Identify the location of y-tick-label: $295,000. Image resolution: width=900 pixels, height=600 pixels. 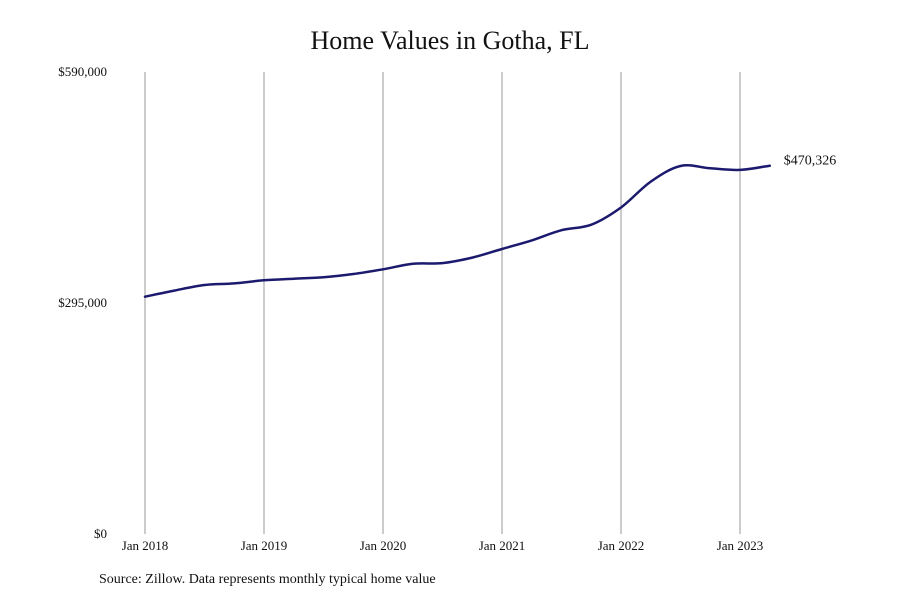
(82, 302).